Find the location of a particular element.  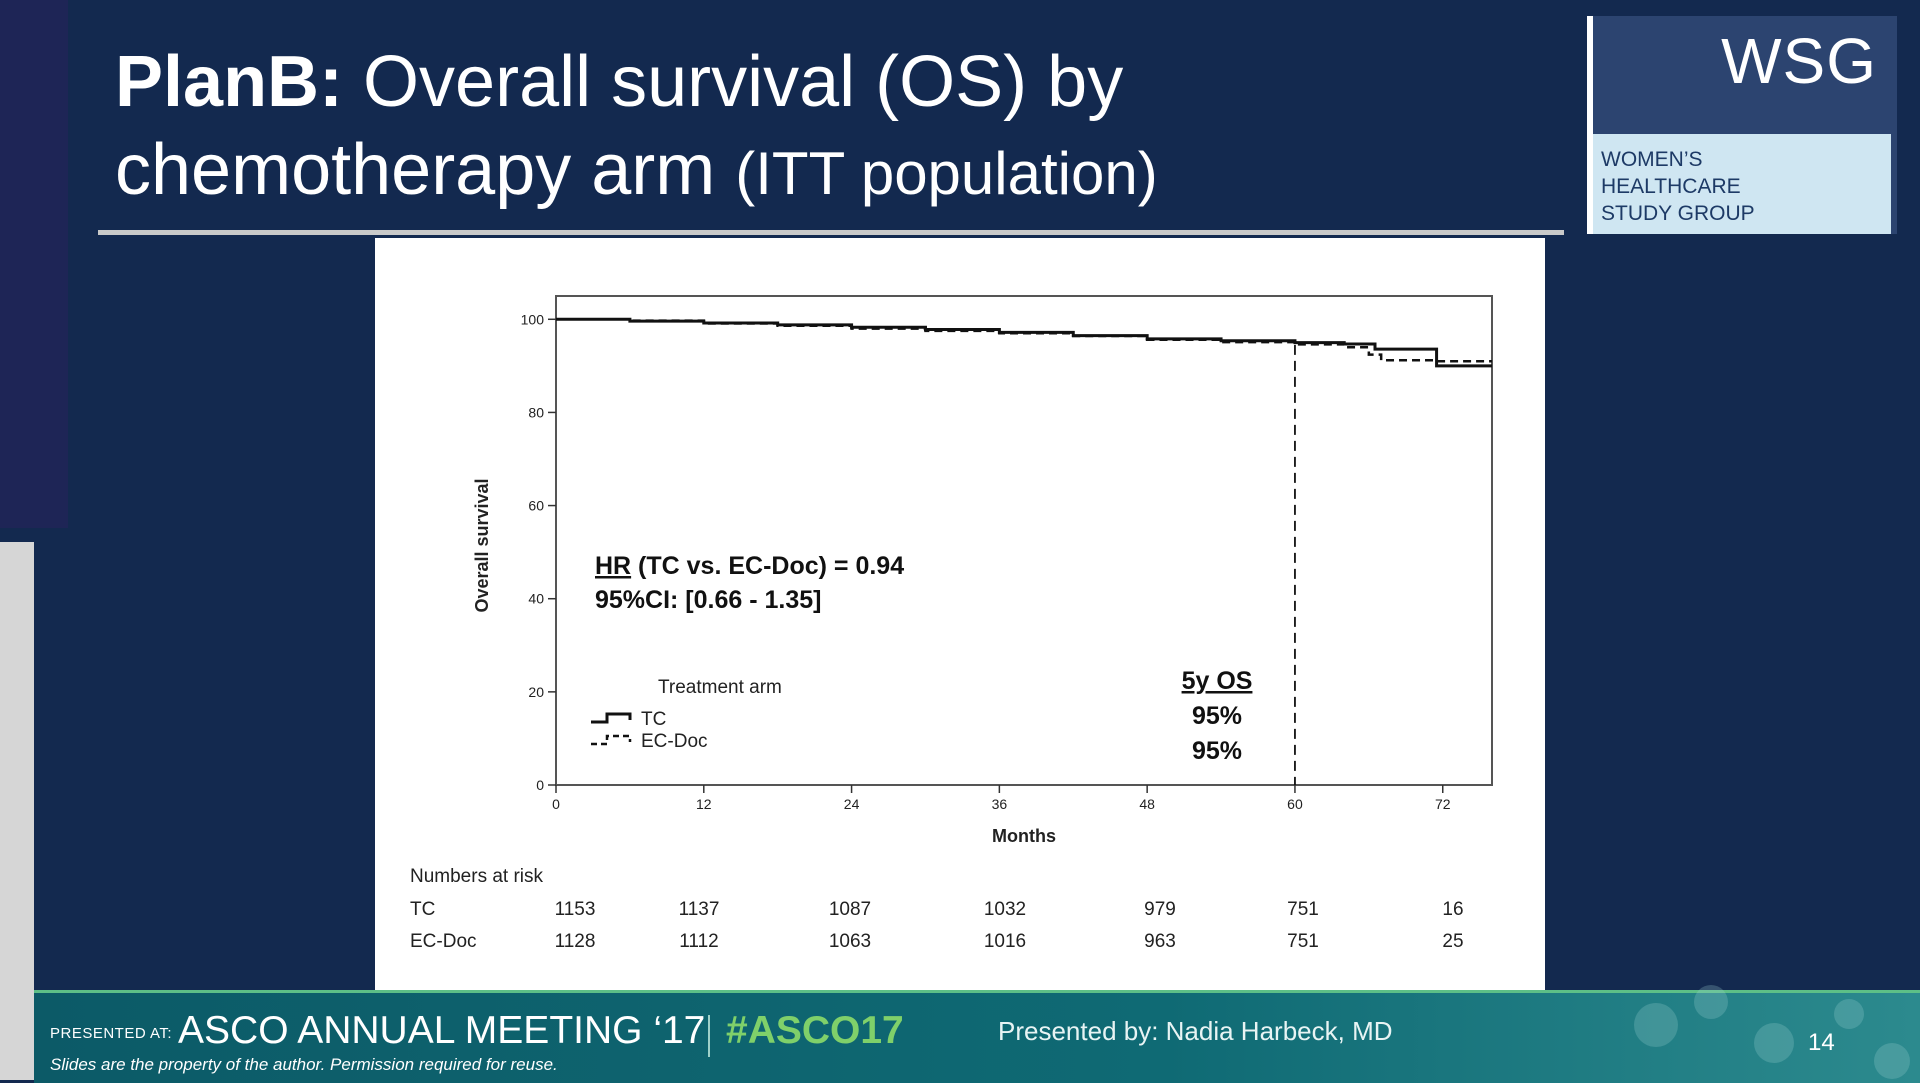

risk-value: 1032 is located at coordinates (1005, 909).